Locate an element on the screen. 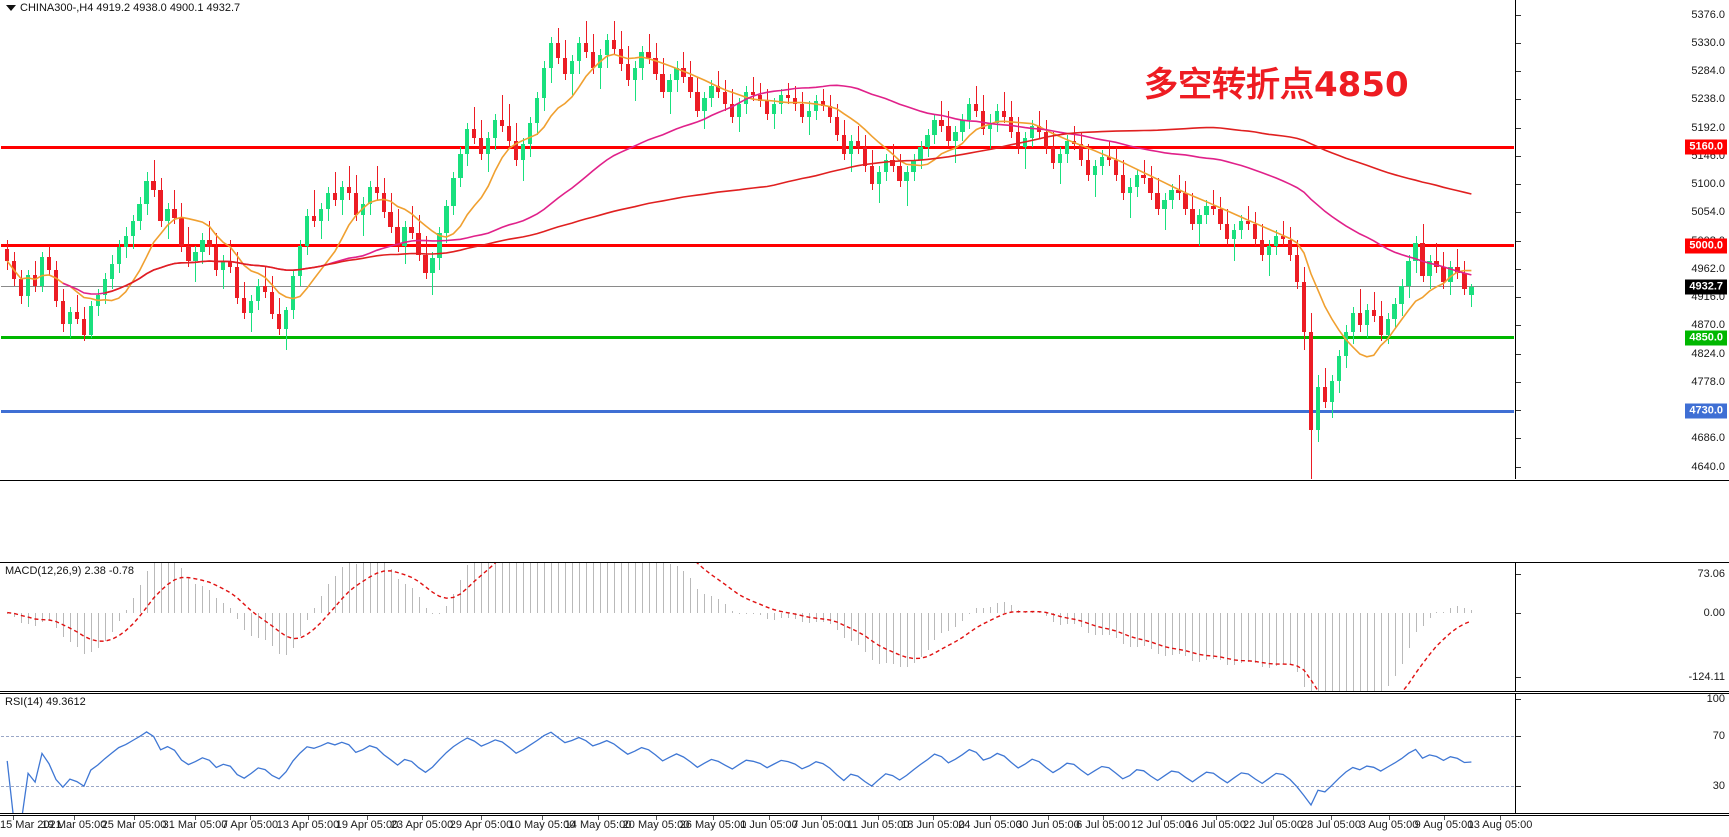  resistance-5160-tag: 5160.0 is located at coordinates (1706, 147).